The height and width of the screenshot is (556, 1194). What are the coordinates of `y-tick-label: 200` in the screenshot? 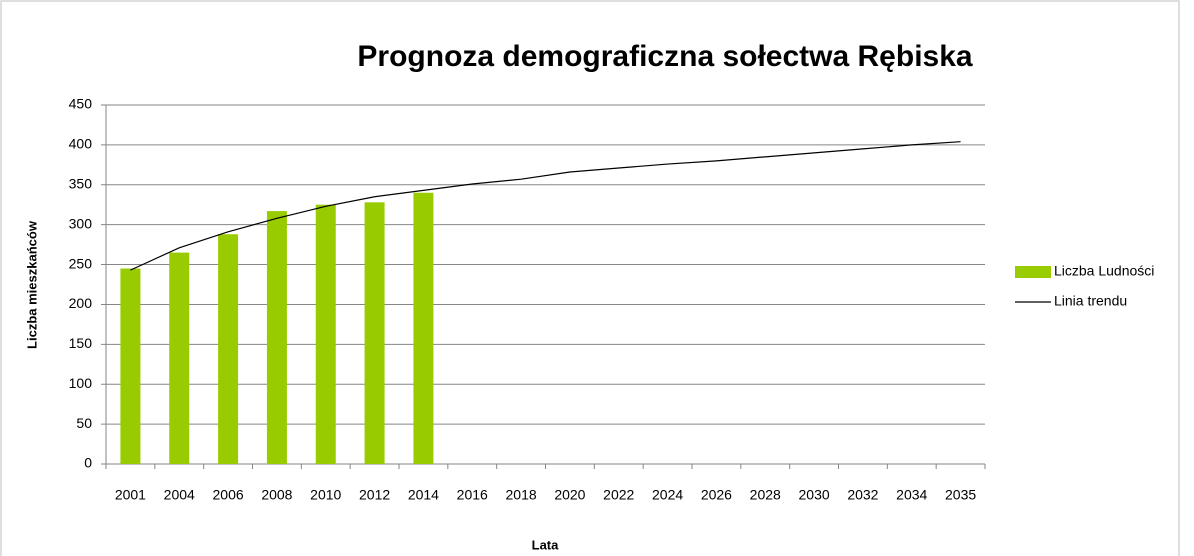 It's located at (81, 303).